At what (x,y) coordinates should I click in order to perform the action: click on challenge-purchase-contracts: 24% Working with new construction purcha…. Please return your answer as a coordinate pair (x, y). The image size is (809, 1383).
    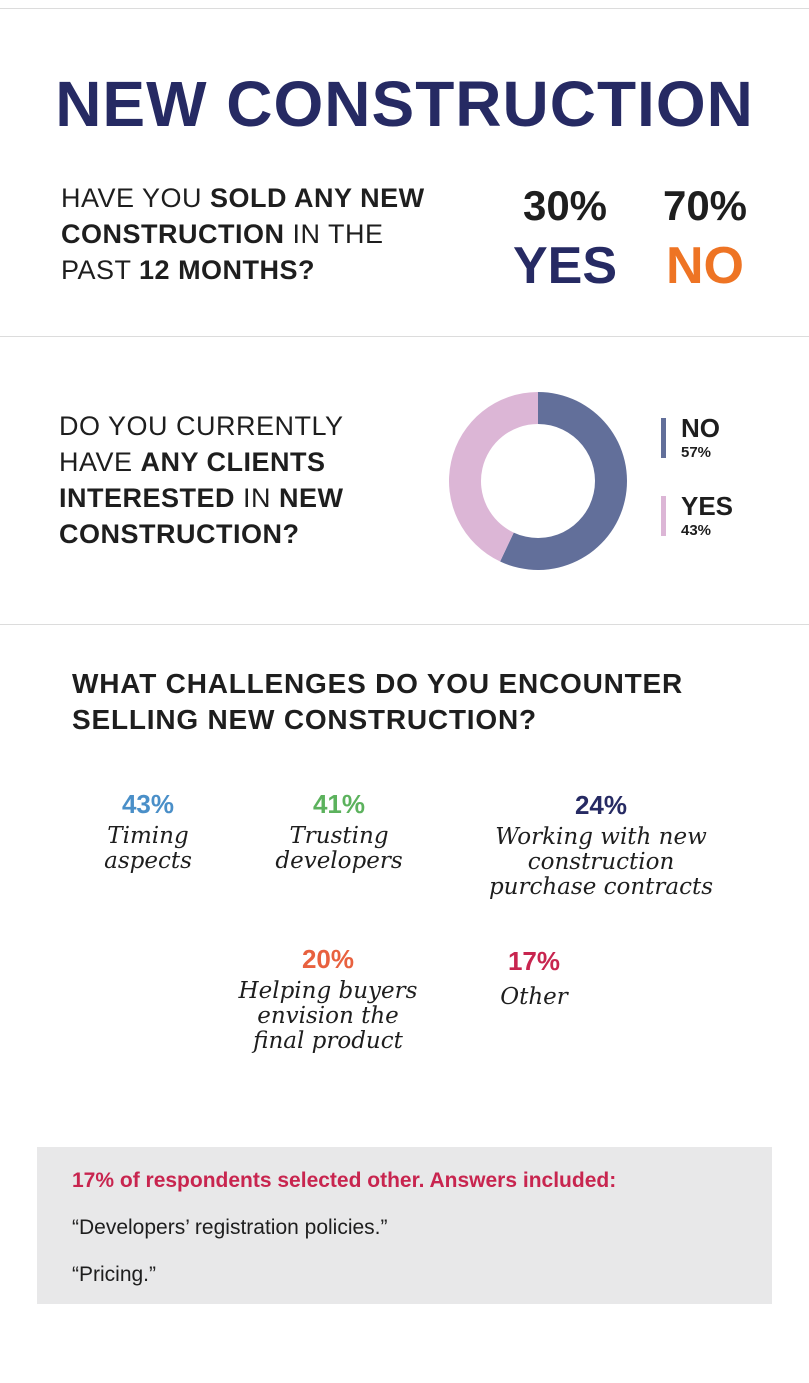
    Looking at the image, I should click on (601, 844).